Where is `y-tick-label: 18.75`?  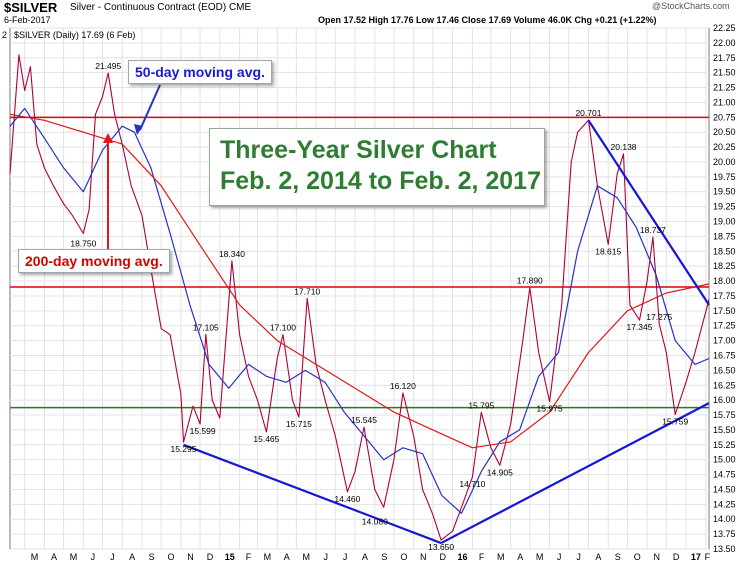 y-tick-label: 18.75 is located at coordinates (724, 236).